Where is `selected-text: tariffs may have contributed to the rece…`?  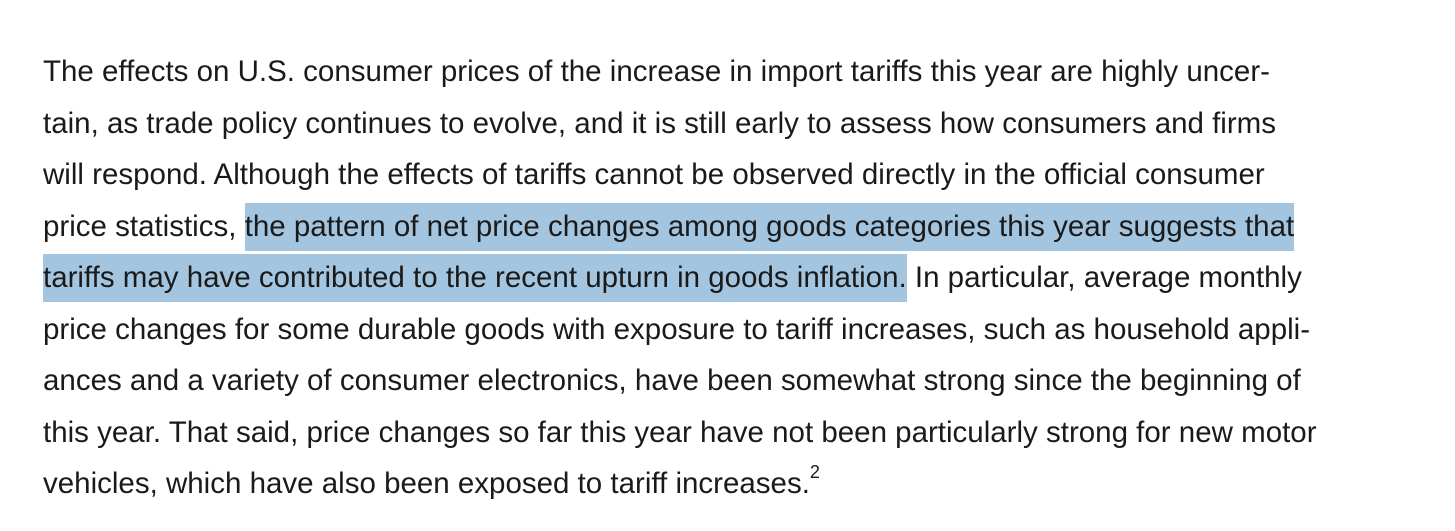
selected-text: tariffs may have contributed to the rece… is located at coordinates (475, 278).